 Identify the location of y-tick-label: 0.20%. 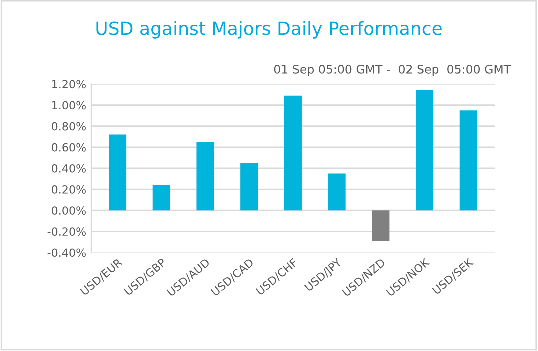
(69, 190).